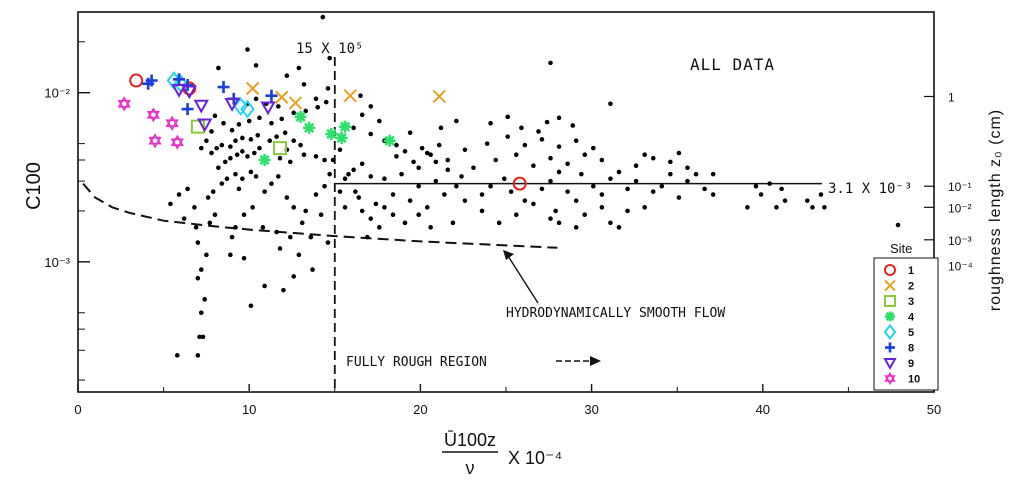 The height and width of the screenshot is (494, 1024). What do you see at coordinates (911, 349) in the screenshot?
I see `legend-label: 8` at bounding box center [911, 349].